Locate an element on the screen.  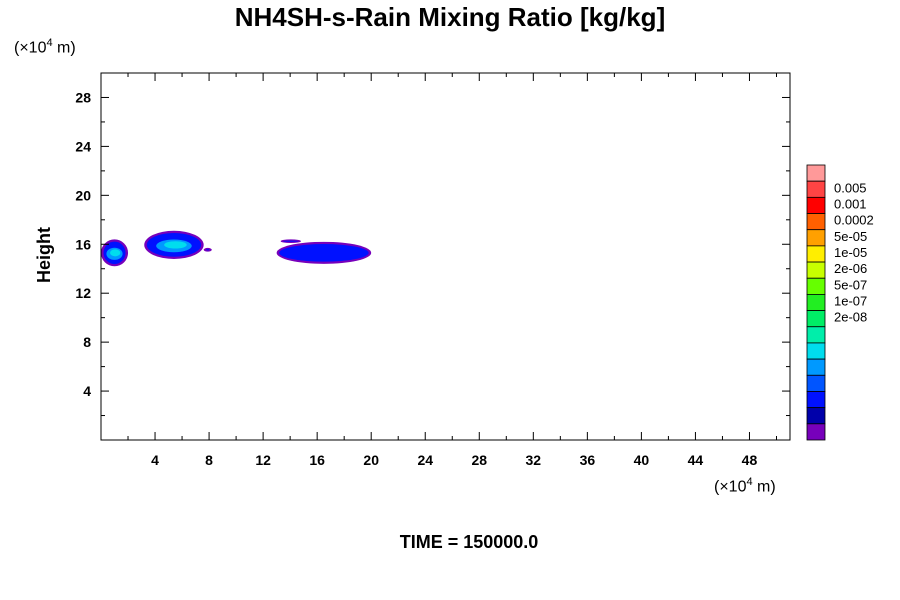
x-axis-unit: (×104 m) is located at coordinates (745, 486).